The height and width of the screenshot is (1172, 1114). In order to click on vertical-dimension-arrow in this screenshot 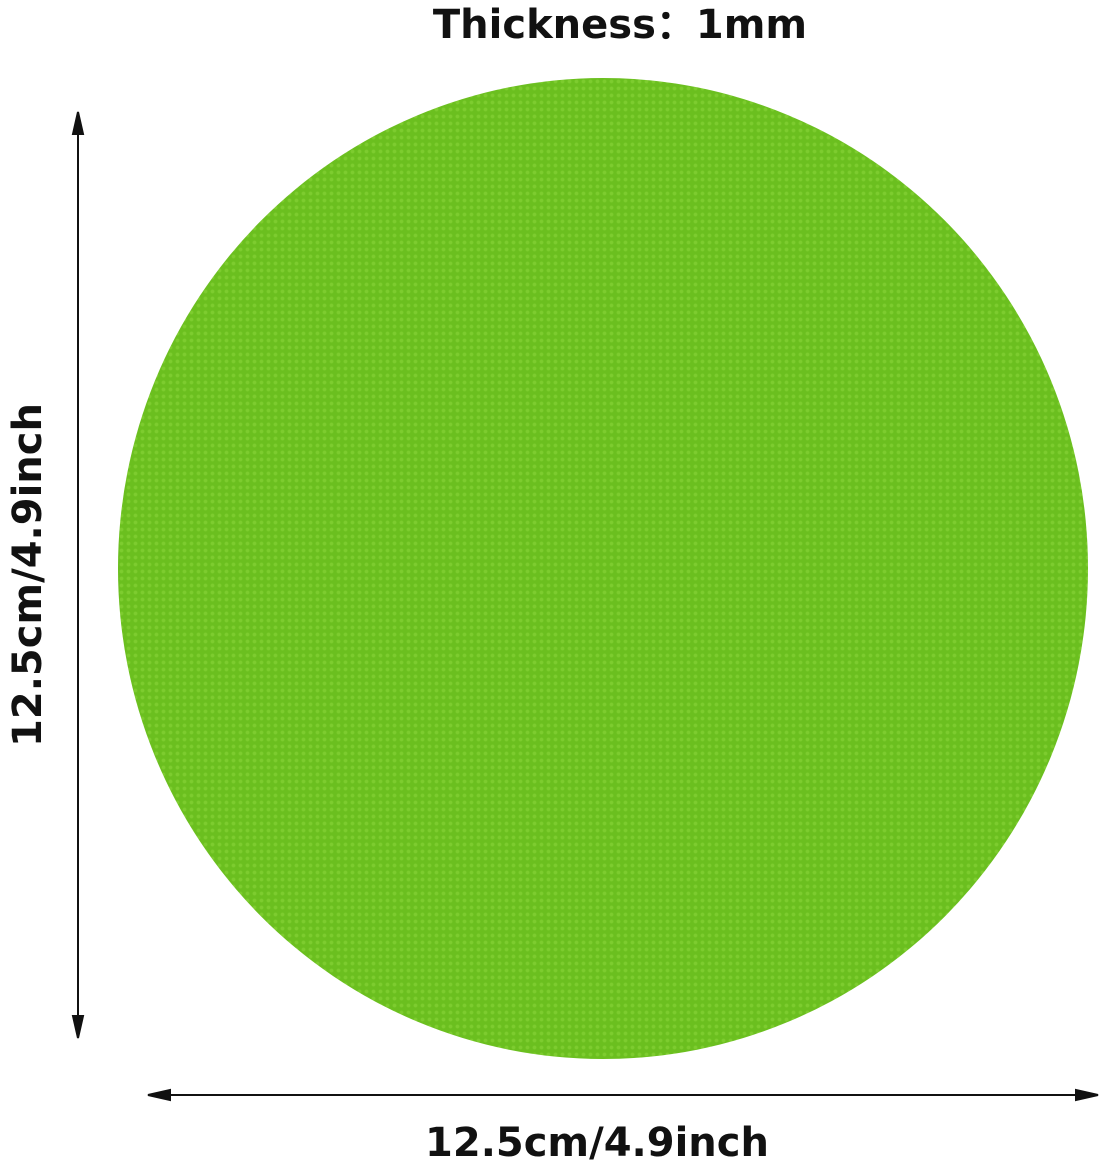, I will do `click(78, 575)`.